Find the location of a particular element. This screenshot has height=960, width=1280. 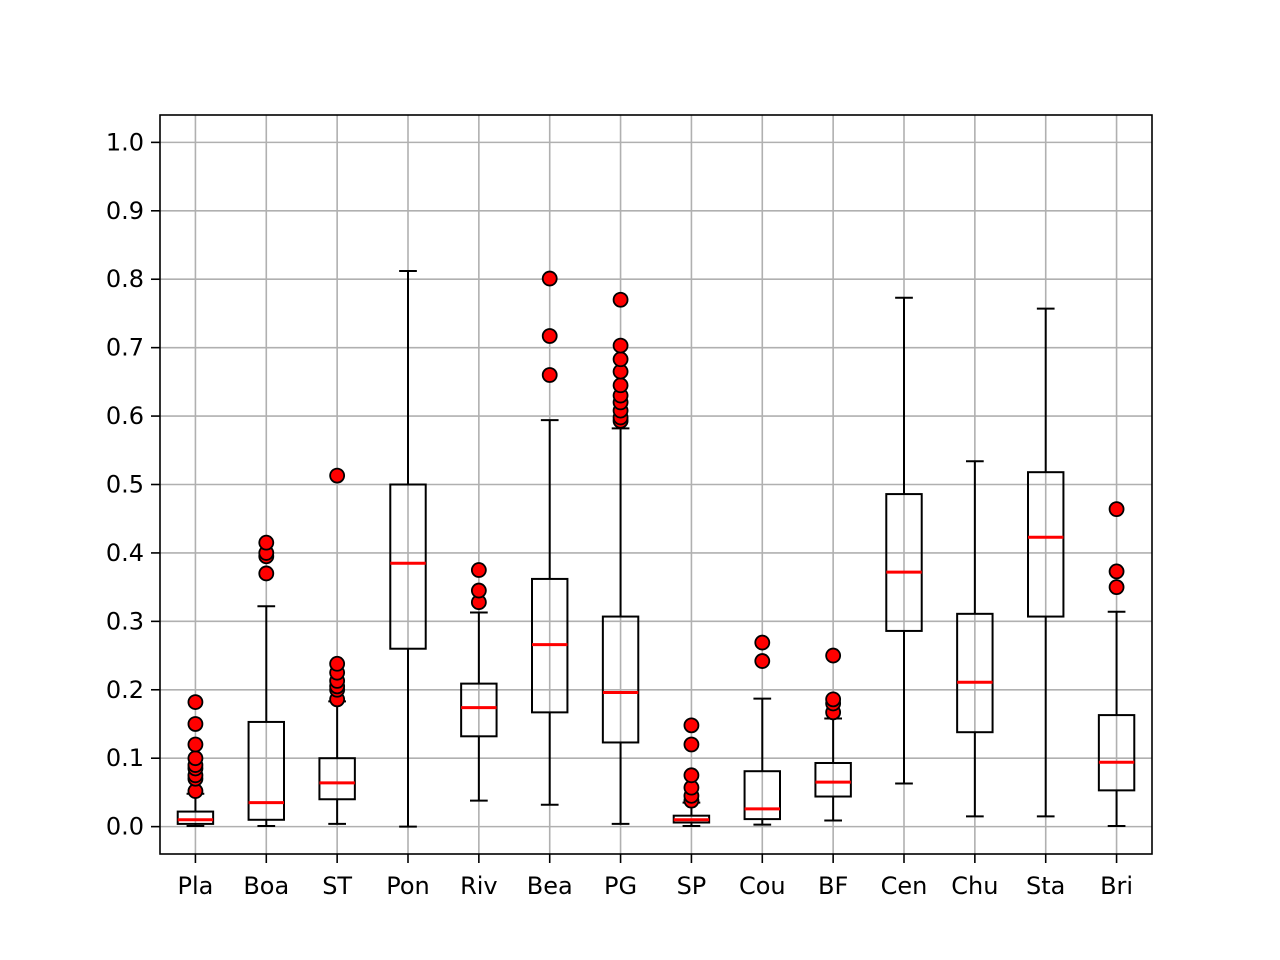

y-tick-label: 1.0 is located at coordinates (125, 142).